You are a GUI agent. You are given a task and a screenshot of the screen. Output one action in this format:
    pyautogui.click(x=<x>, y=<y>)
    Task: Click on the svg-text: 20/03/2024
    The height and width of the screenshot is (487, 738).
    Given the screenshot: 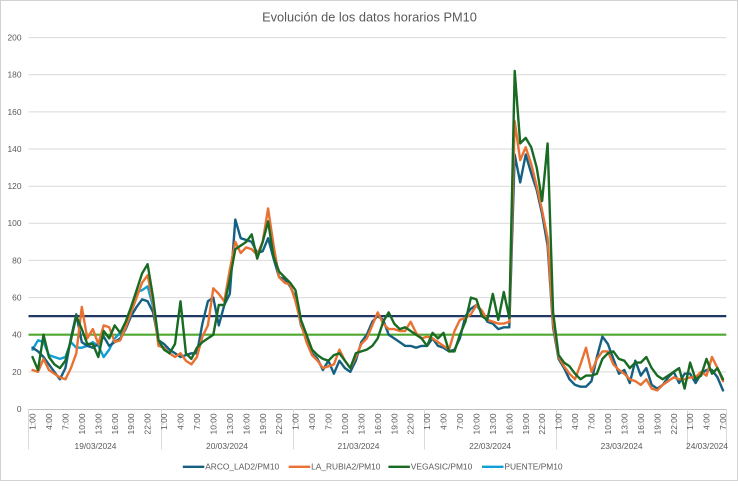 What is the action you would take?
    pyautogui.click(x=227, y=446)
    